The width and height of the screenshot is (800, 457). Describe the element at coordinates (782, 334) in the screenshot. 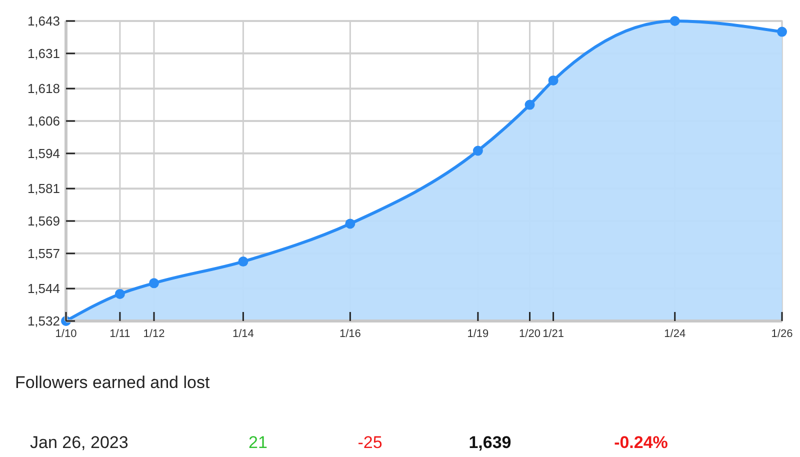

I see `x-tick-label: 1/26` at that location.